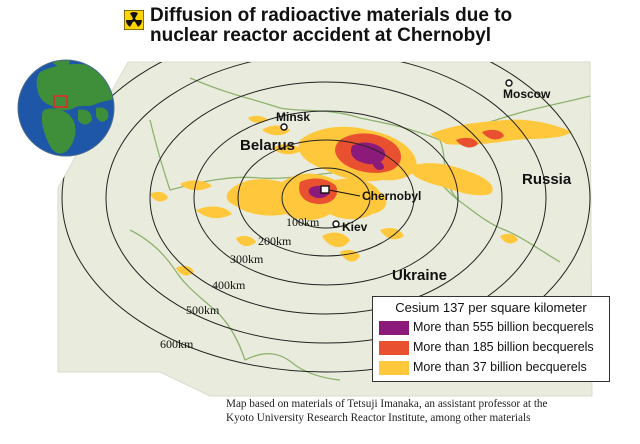  I want to click on ring-labels: 100km 200km 300km 400km 500km 600km, so click(240, 283).